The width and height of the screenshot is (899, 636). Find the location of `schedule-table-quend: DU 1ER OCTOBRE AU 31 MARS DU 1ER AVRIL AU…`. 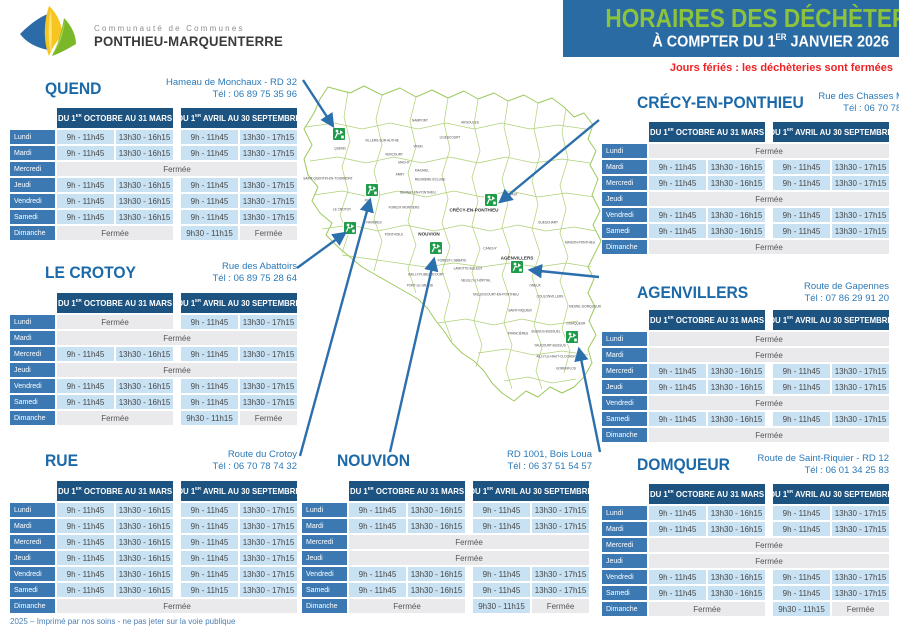

schedule-table-quend: DU 1ER OCTOBRE AU 31 MARS DU 1ER AVRIL AU… is located at coordinates (155, 174).